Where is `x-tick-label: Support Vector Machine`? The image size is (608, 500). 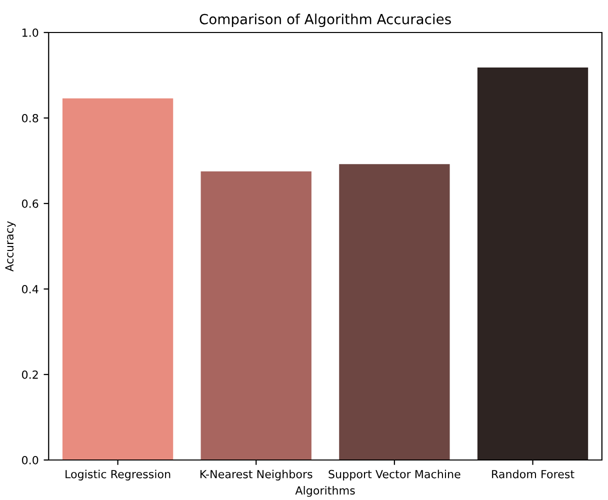
x-tick-label: Support Vector Machine is located at coordinates (394, 475).